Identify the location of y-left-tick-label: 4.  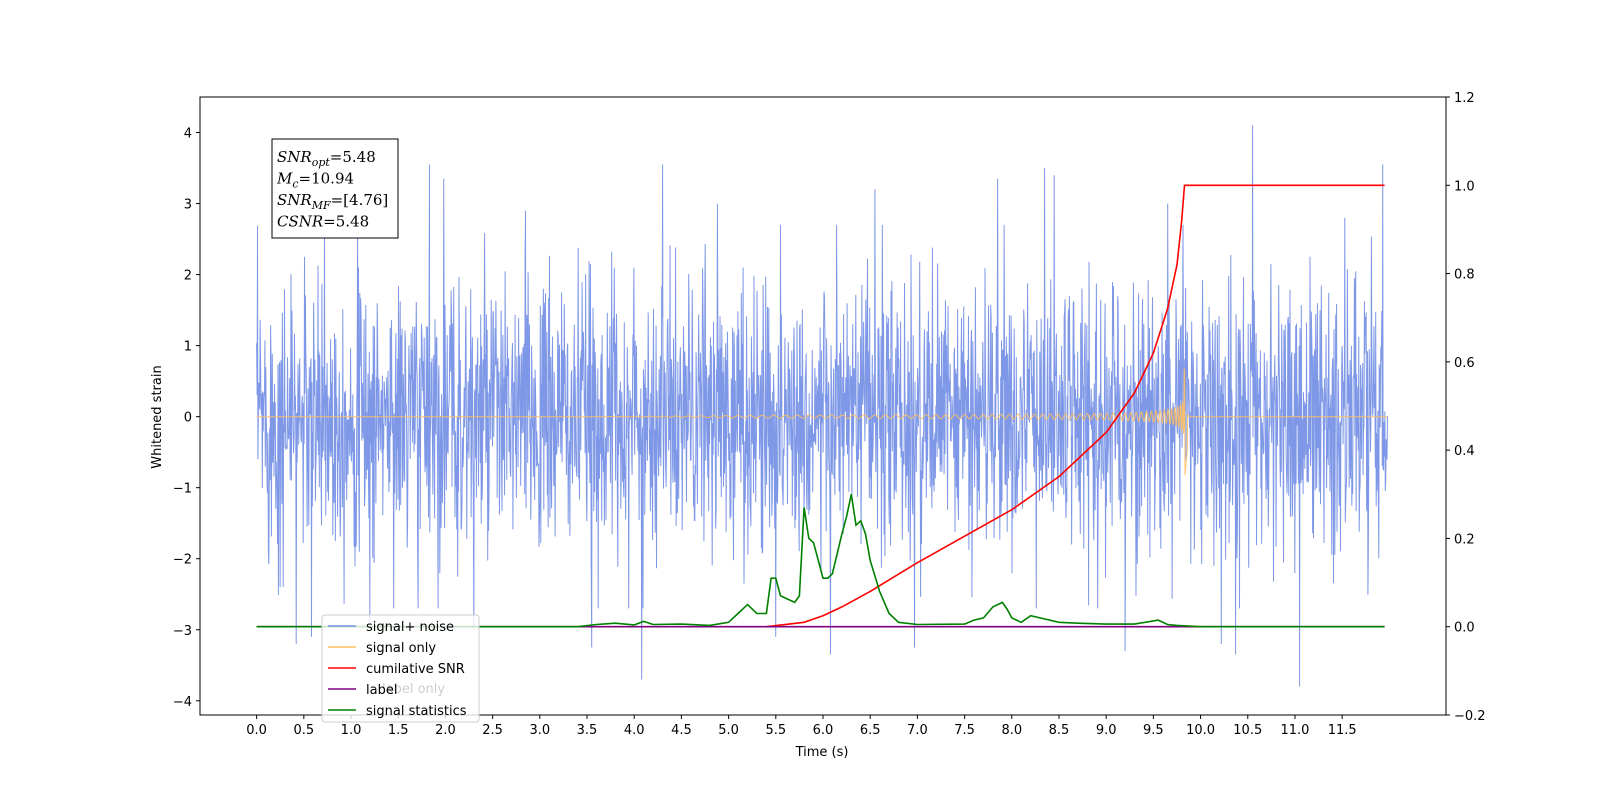
(188, 134).